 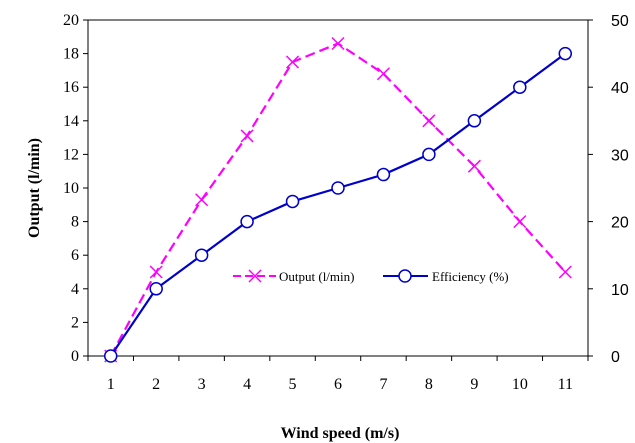 I want to click on y-tick-label-left: 20, so click(x=71, y=20).